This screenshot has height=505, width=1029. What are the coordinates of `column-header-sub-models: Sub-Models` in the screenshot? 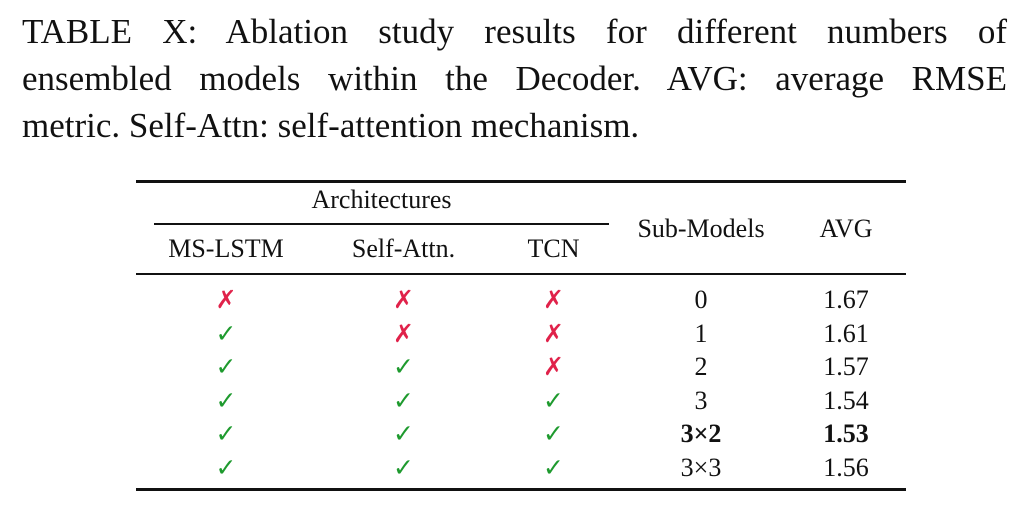 It's located at (701, 228).